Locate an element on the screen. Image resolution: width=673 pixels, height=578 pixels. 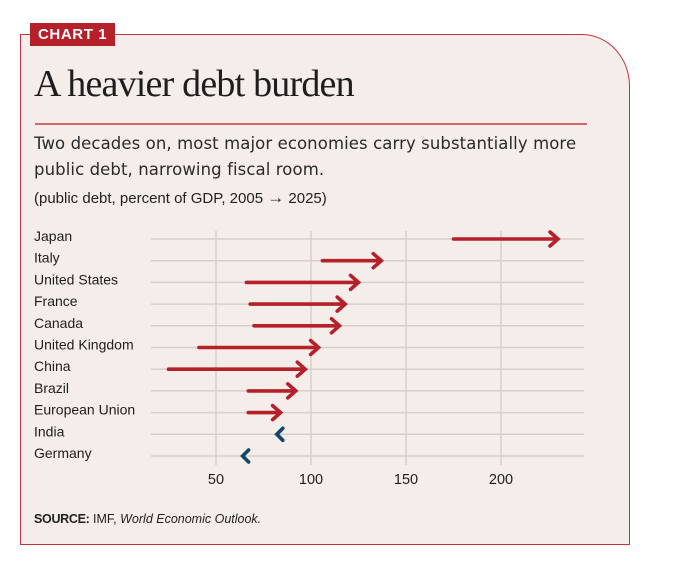
category-label: United Kingdom is located at coordinates (84, 345).